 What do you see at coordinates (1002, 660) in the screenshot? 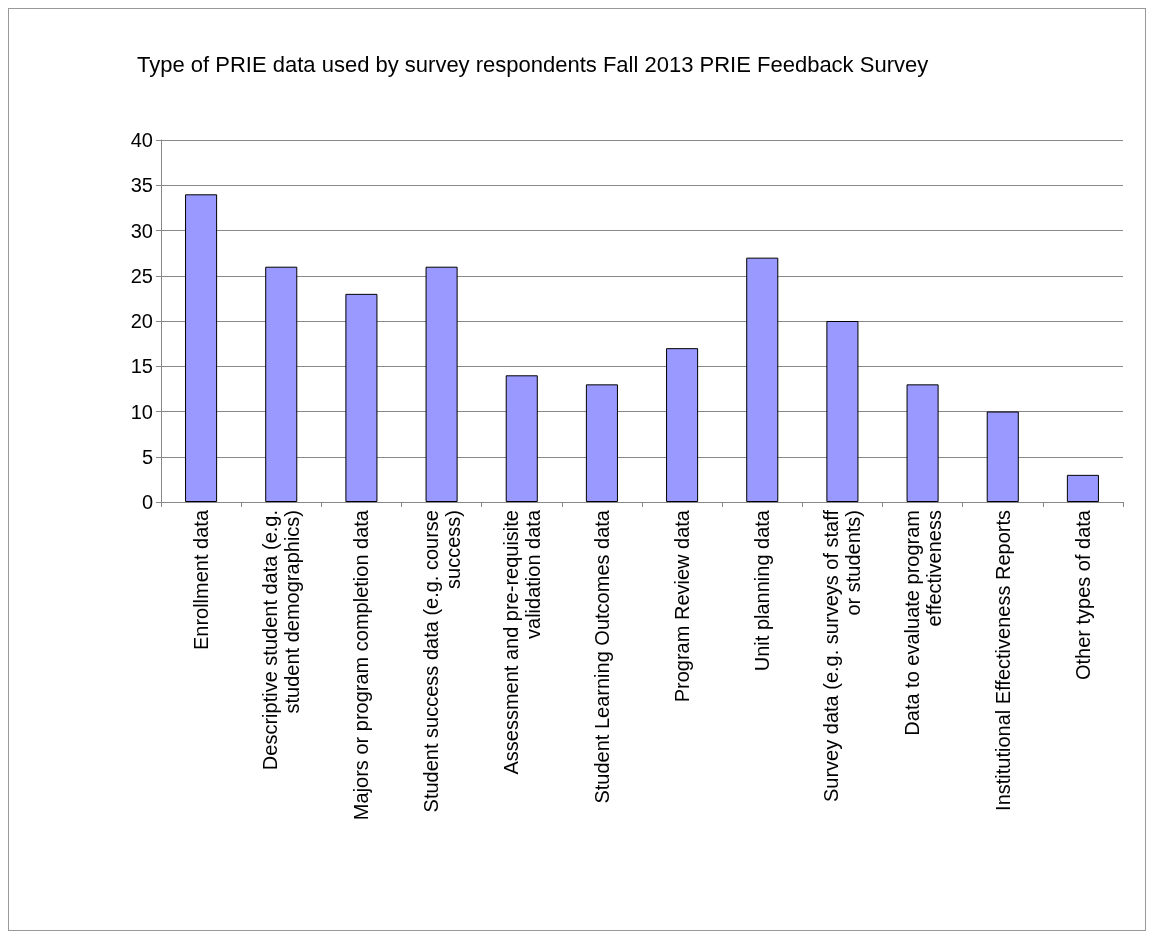
I see `x-tick-label: Institutional Effectiveness Reports` at bounding box center [1002, 660].